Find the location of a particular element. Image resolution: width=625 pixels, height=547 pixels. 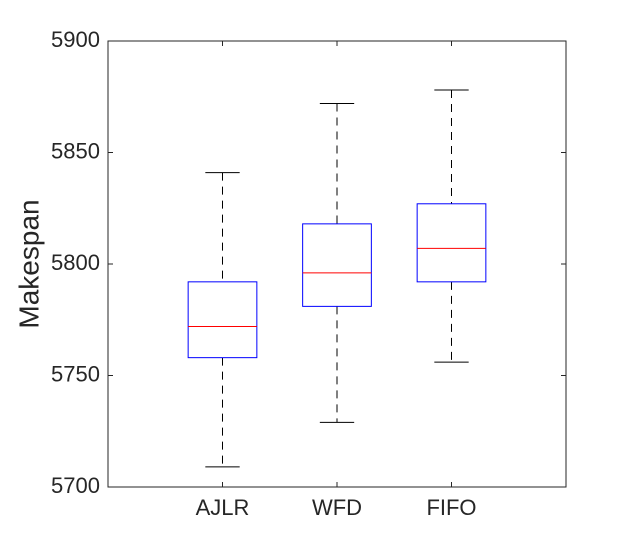

box-ajlr is located at coordinates (222, 320).